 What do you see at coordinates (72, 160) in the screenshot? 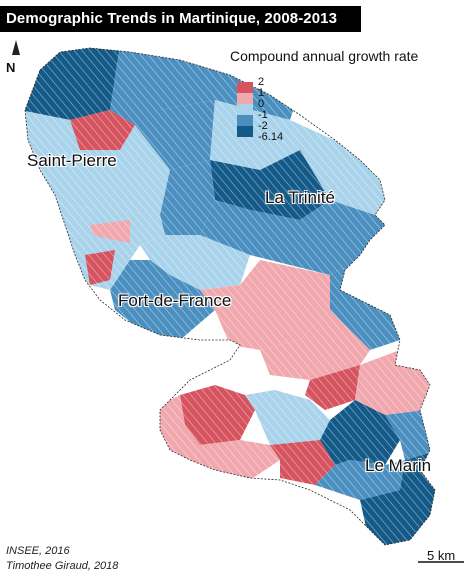
I see `city-label-saint-pierre: Saint-Pierre` at bounding box center [72, 160].